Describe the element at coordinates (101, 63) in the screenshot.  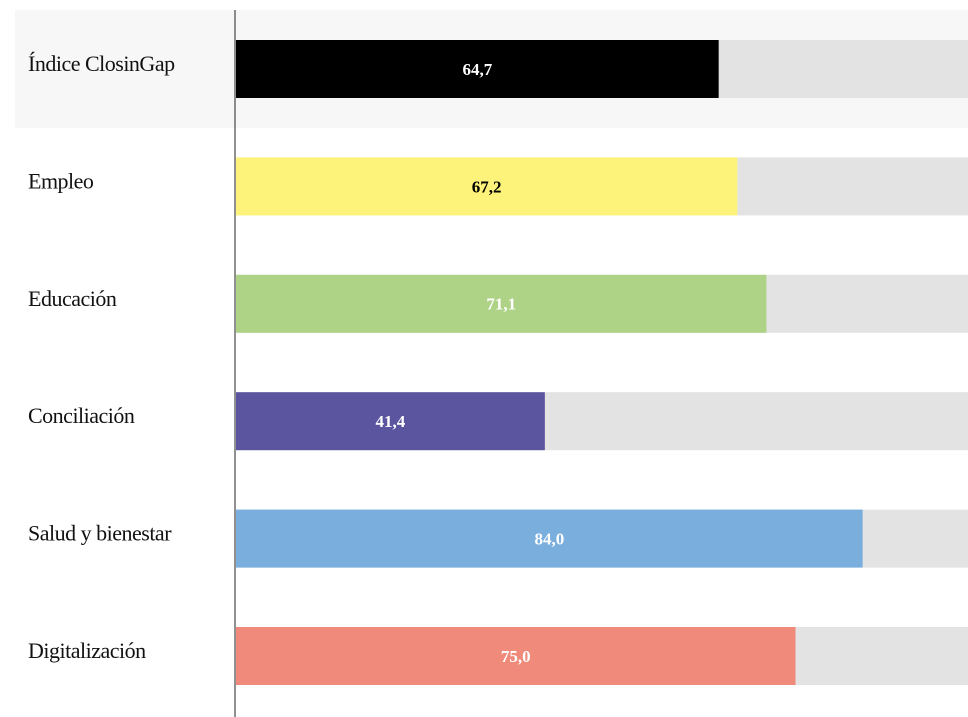
I see `category-label: Índice ClosinGap` at that location.